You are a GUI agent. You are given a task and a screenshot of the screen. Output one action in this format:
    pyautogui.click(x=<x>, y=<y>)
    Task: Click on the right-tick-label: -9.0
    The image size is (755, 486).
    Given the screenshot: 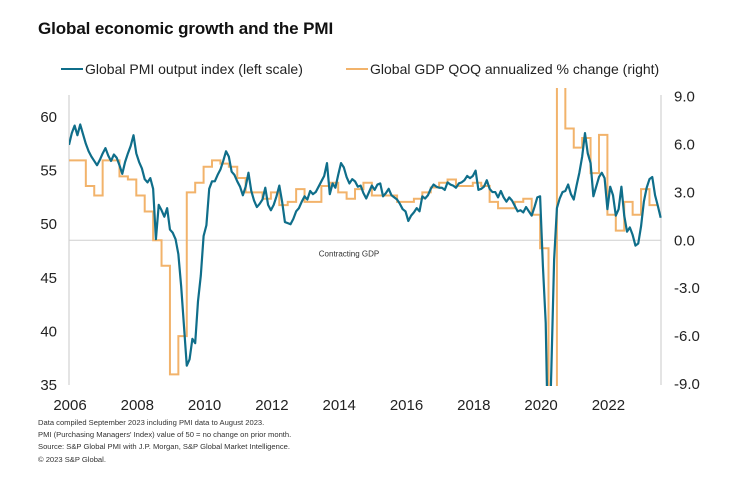 What is the action you would take?
    pyautogui.click(x=687, y=384)
    